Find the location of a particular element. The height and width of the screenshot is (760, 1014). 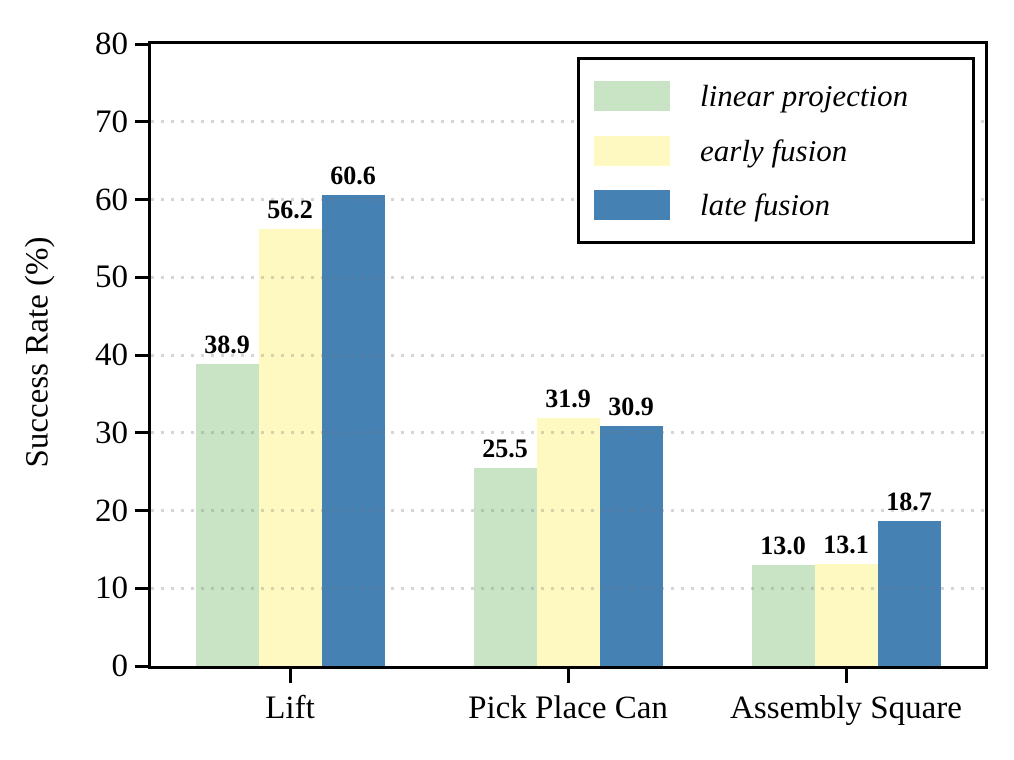

y-tick-label-10: 10 is located at coordinates (111, 588).